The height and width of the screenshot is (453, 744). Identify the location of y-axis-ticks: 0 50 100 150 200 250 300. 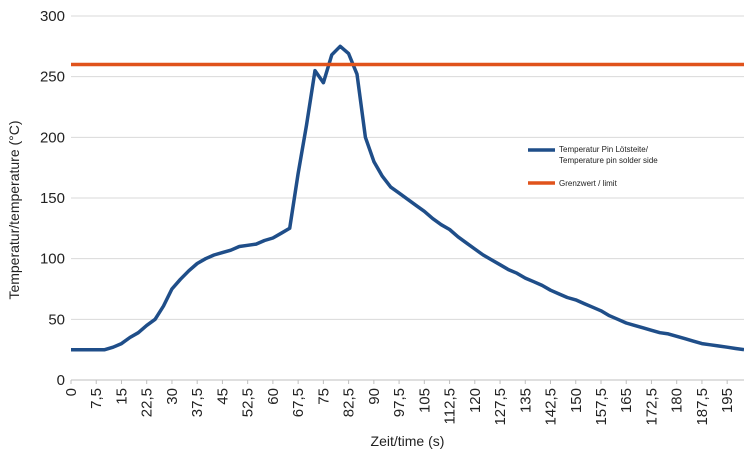
(52, 198).